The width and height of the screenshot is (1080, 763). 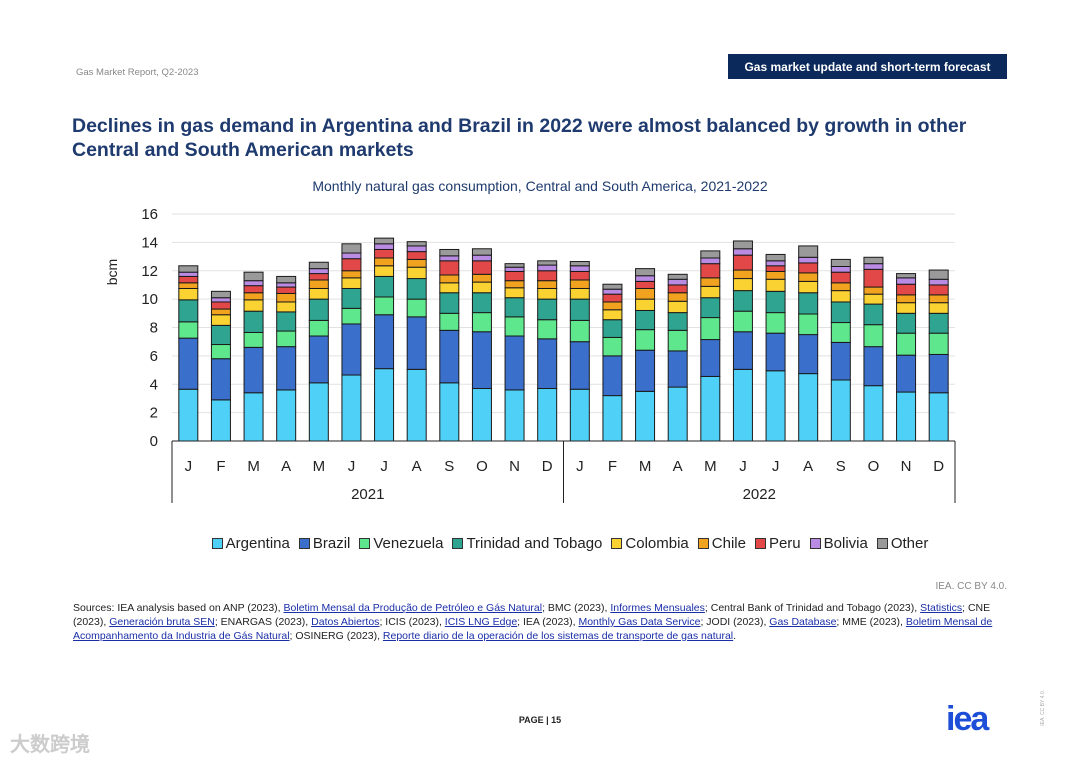 I want to click on source-link: Statistics, so click(x=941, y=608).